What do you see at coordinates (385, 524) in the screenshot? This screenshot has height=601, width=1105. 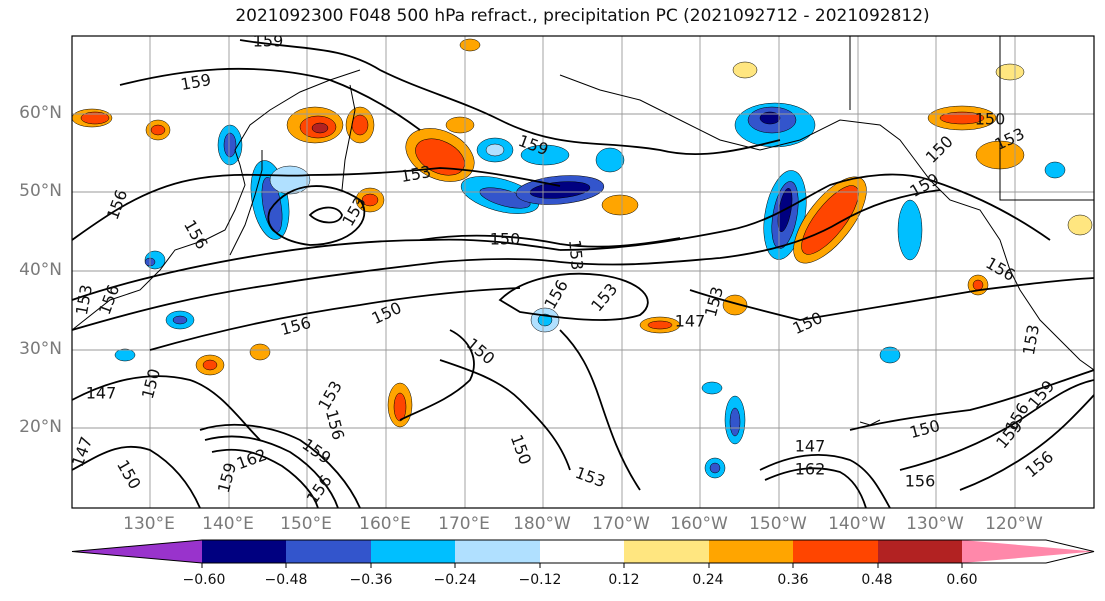 I see `lon-label-160e: 160°E` at bounding box center [385, 524].